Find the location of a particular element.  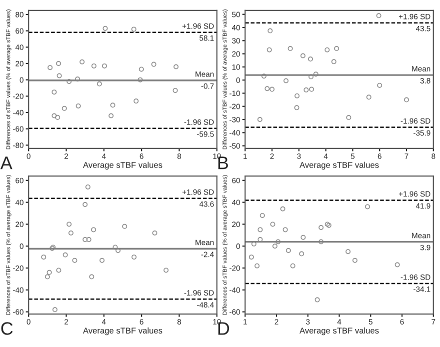

text: A is located at coordinates (6, 163).